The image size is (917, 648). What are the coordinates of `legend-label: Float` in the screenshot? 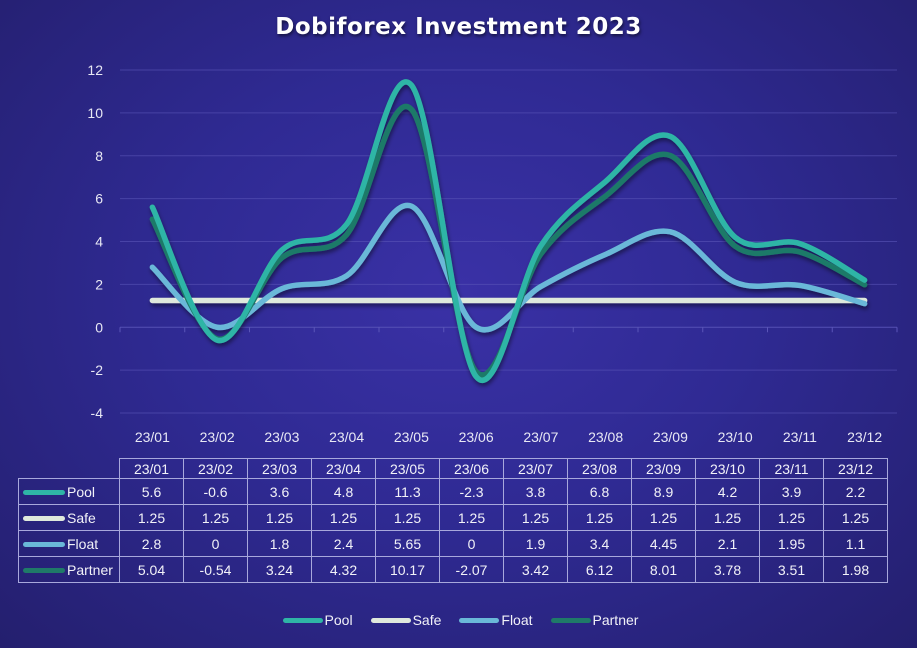 It's located at (517, 620).